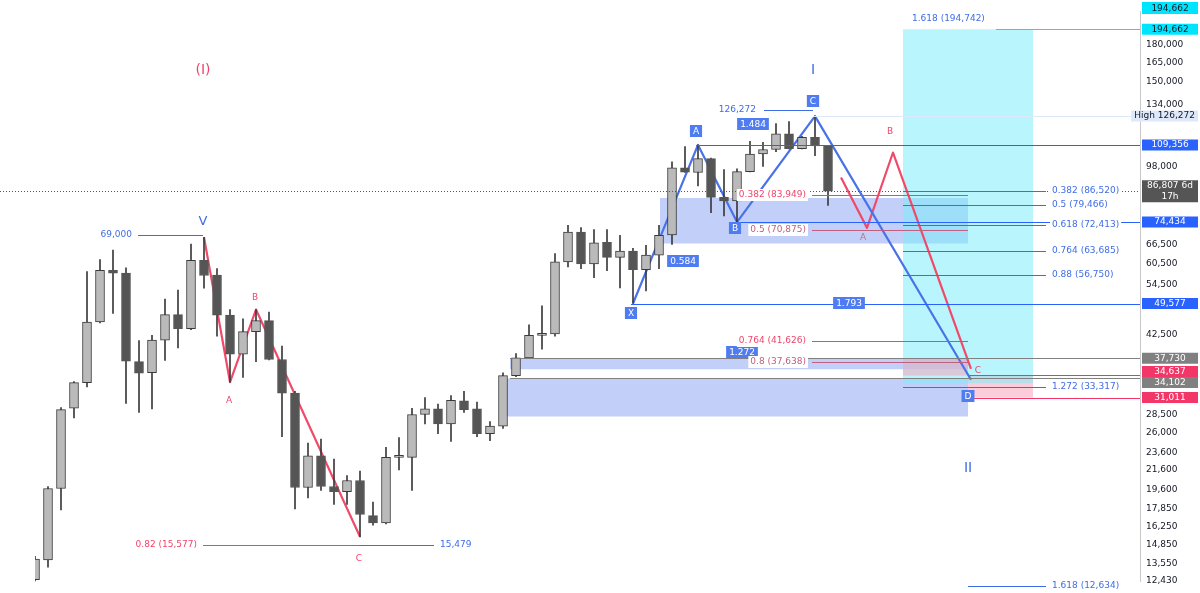  Describe the element at coordinates (1170, 28) in the screenshot. I see `ref-line-label: 194,662` at that location.